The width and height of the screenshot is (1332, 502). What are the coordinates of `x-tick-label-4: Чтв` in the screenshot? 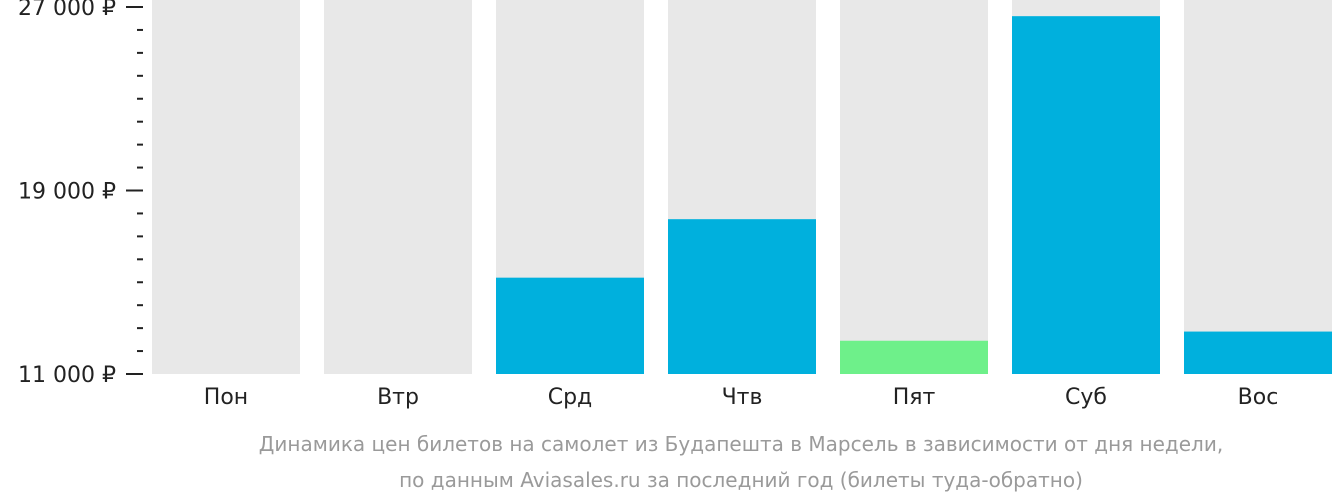 It's located at (742, 397).